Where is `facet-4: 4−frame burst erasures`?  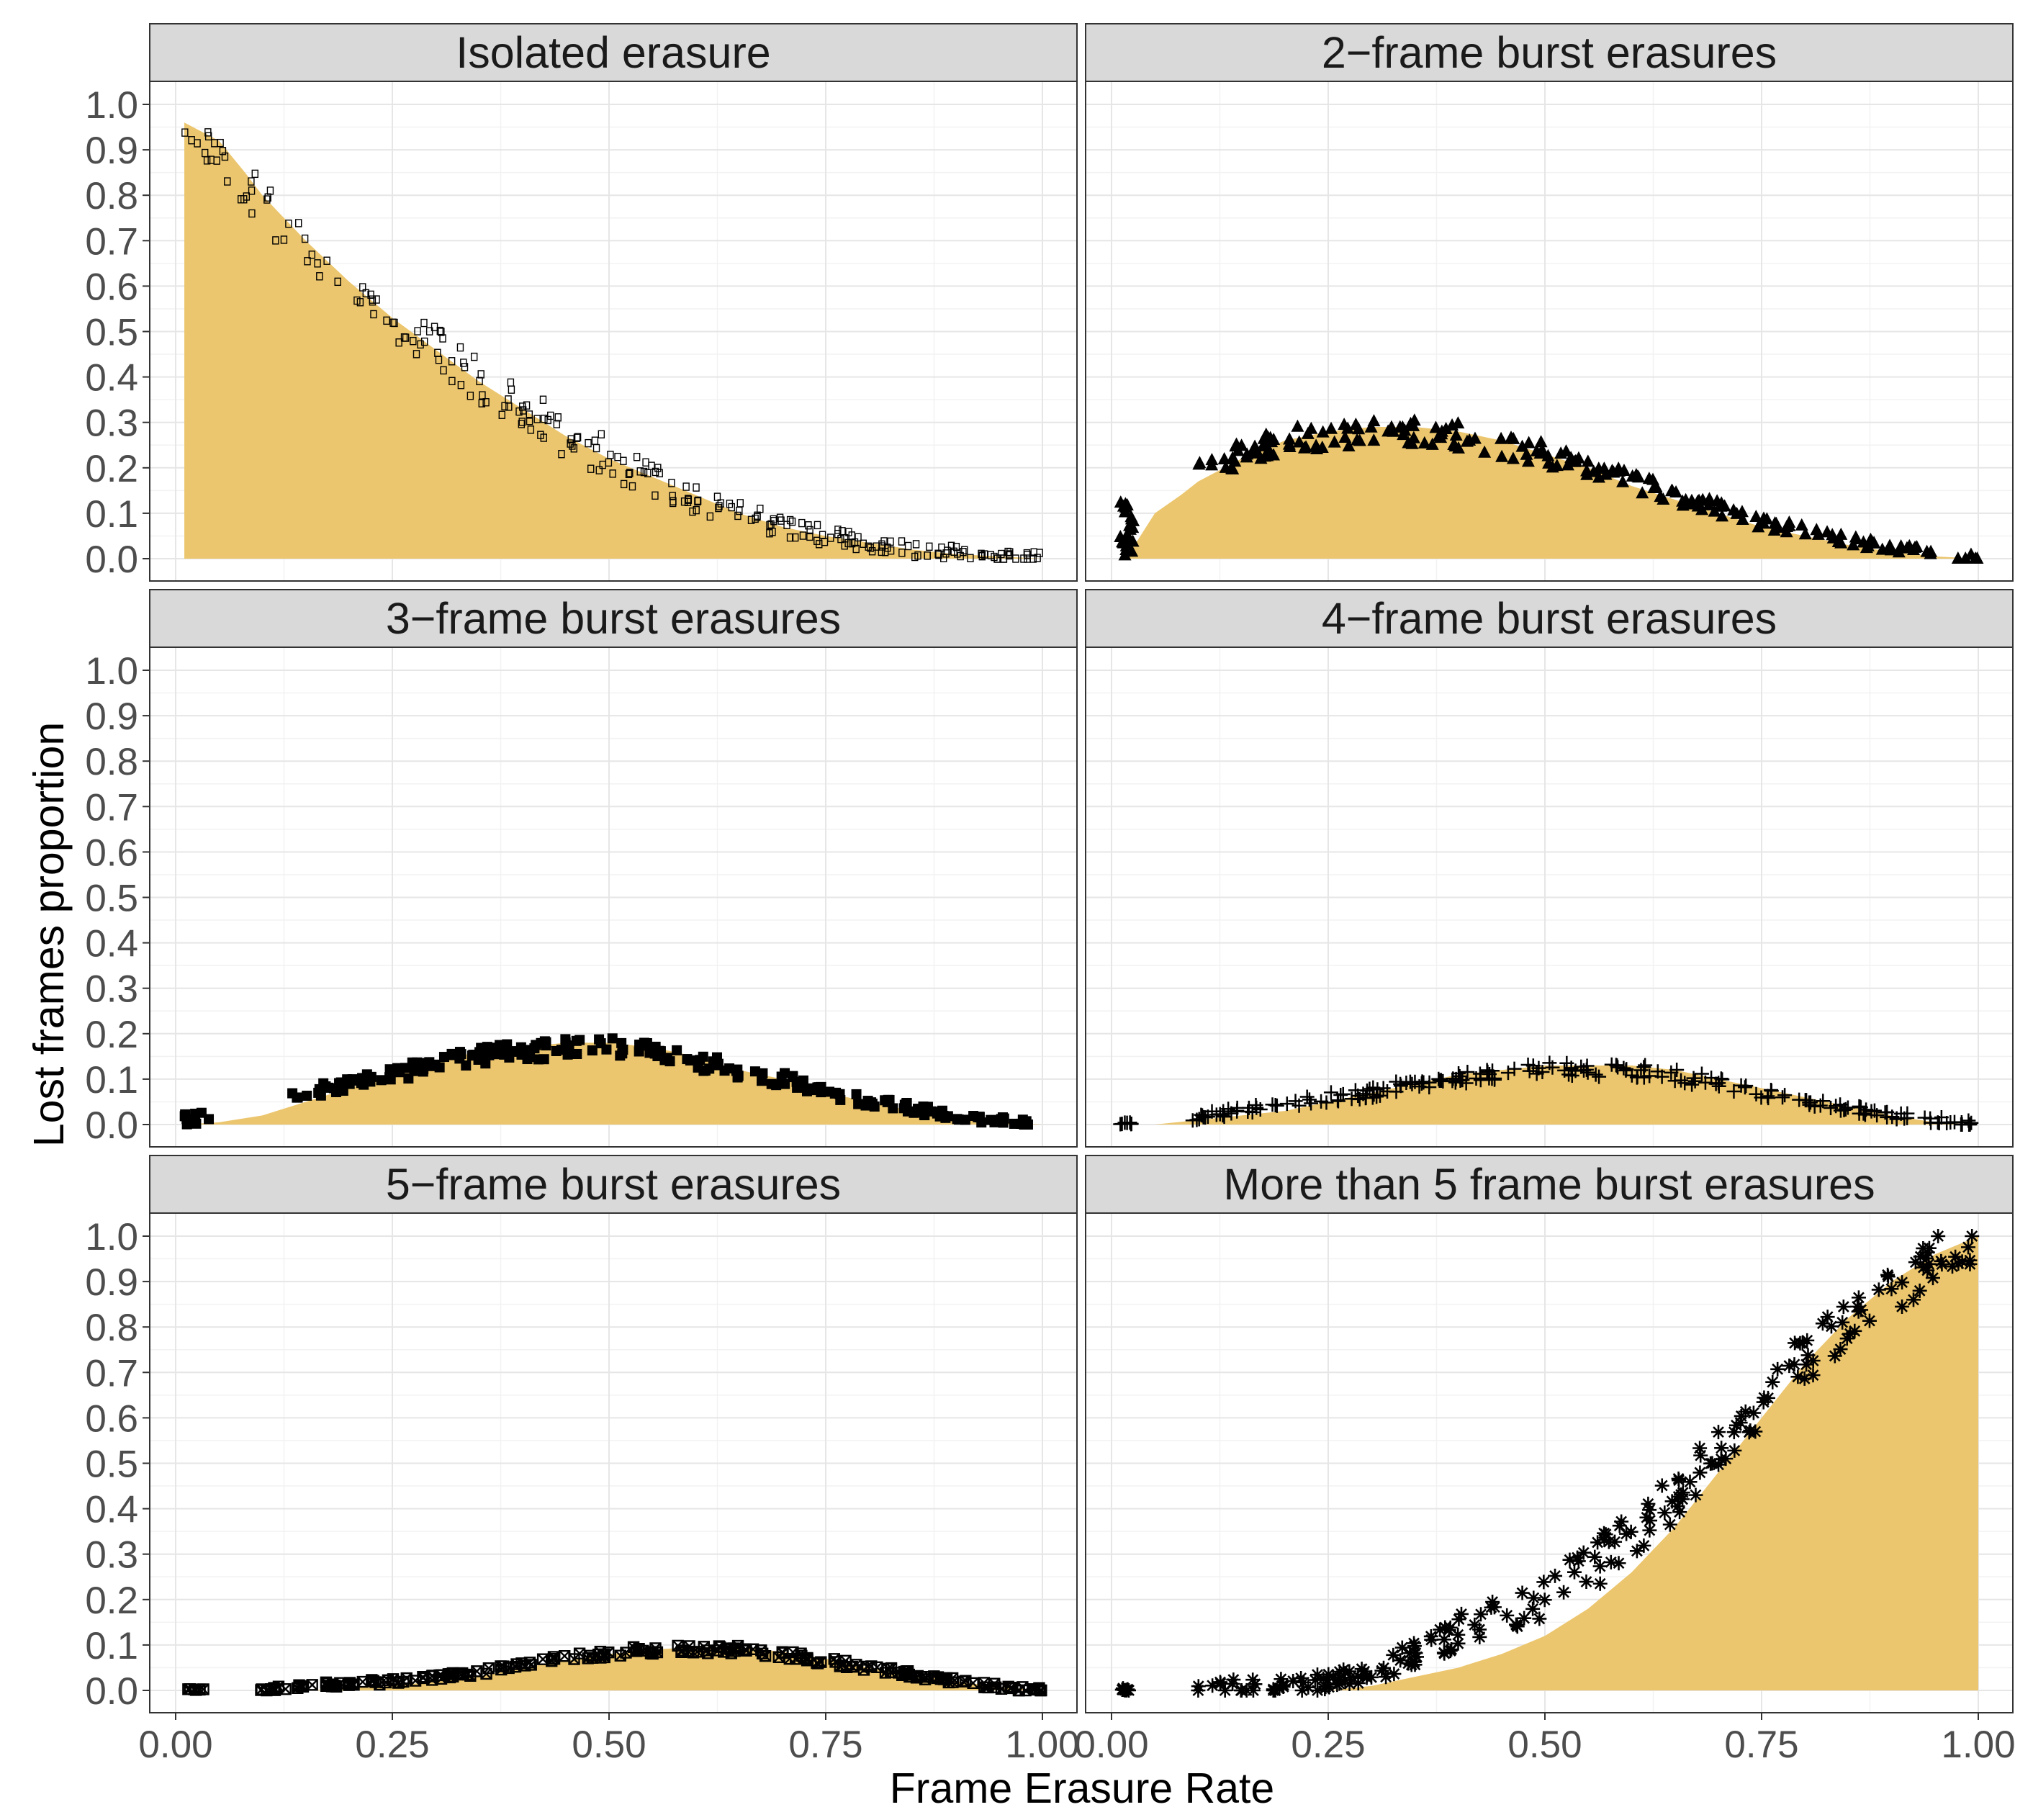
facet-4: 4−frame burst erasures is located at coordinates (1549, 868).